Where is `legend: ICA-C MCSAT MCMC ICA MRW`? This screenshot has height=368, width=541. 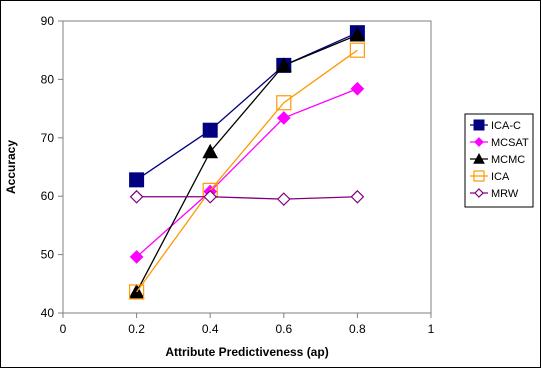 legend: ICA-C MCSAT MCMC ICA MRW is located at coordinates (499, 159).